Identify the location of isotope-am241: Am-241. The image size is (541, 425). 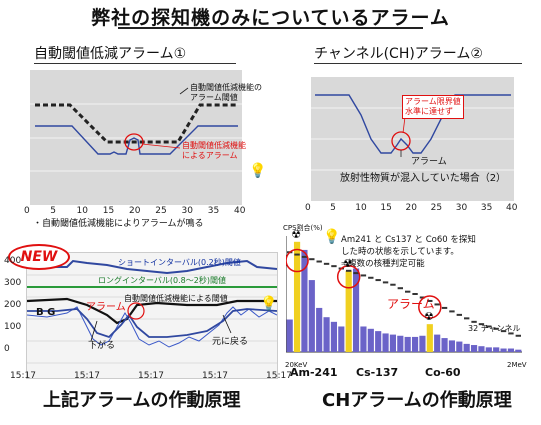
(314, 372).